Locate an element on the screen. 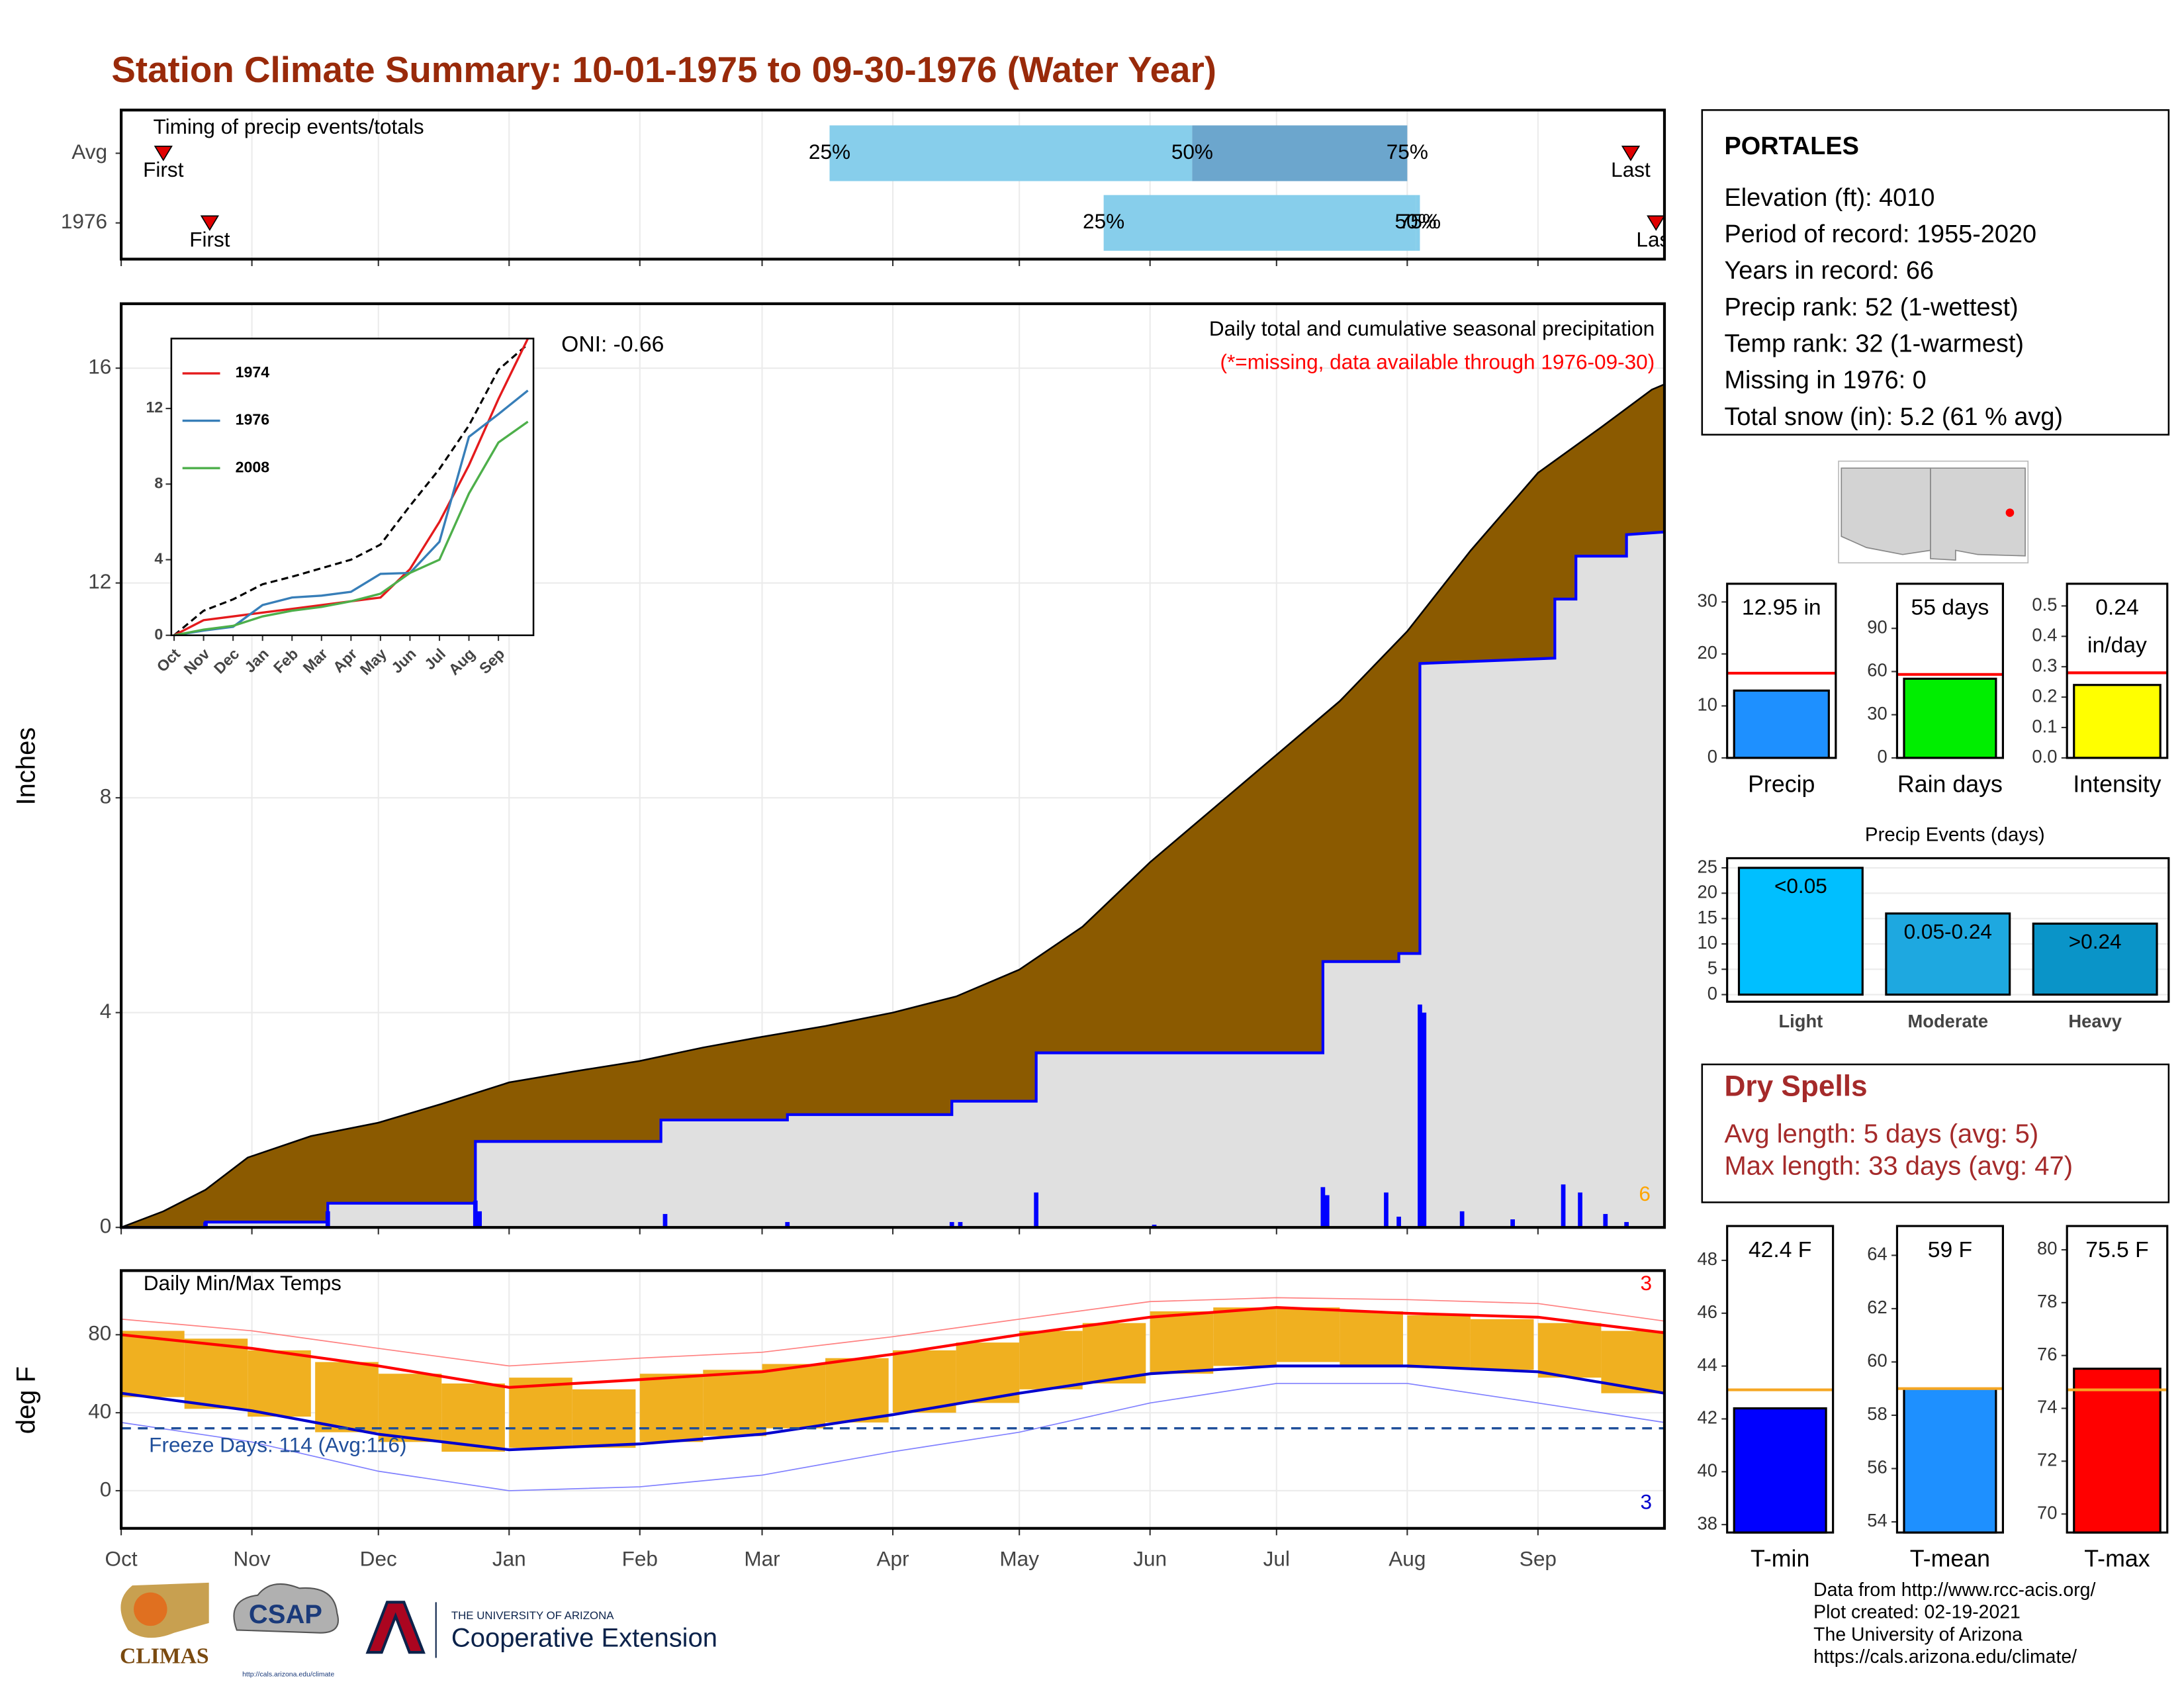 Image resolution: width=2184 pixels, height=1688 pixels. y-tick-label: 60 is located at coordinates (1877, 670).